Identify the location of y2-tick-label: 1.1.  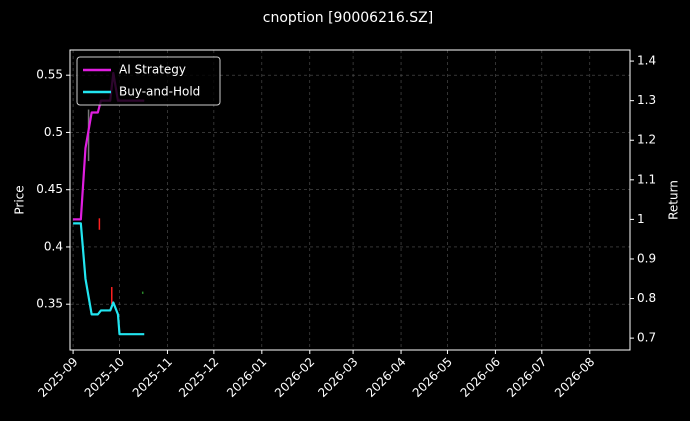
(646, 179).